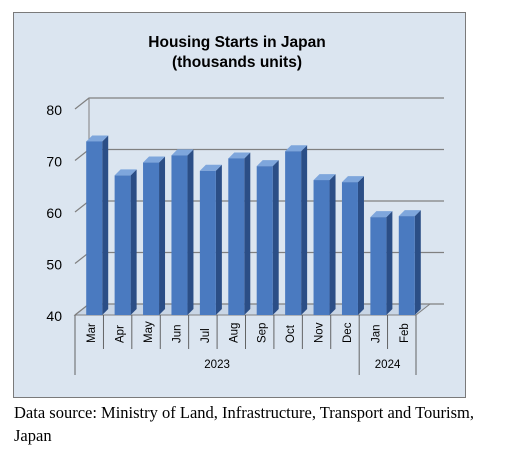 The image size is (509, 452). I want to click on x-tick-label: May, so click(149, 332).